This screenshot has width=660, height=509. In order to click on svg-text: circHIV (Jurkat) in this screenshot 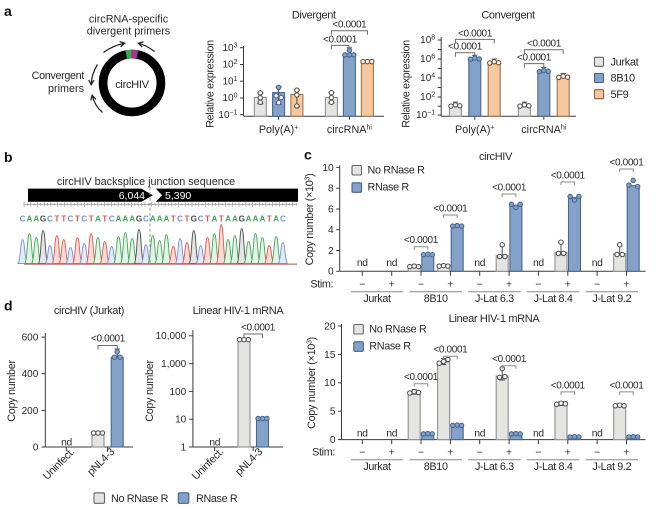, I will do `click(89, 311)`.